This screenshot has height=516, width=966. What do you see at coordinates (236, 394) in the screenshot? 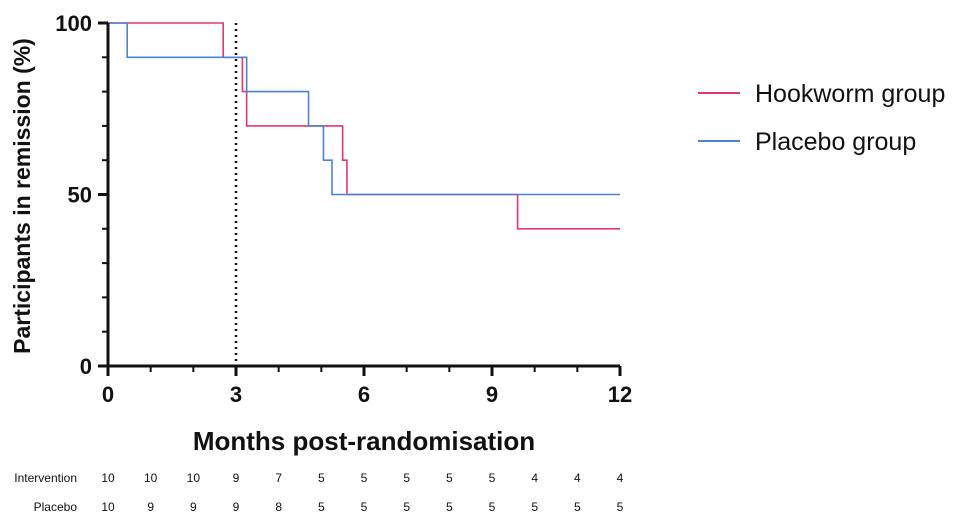
I see `x-tick-label: 3` at bounding box center [236, 394].